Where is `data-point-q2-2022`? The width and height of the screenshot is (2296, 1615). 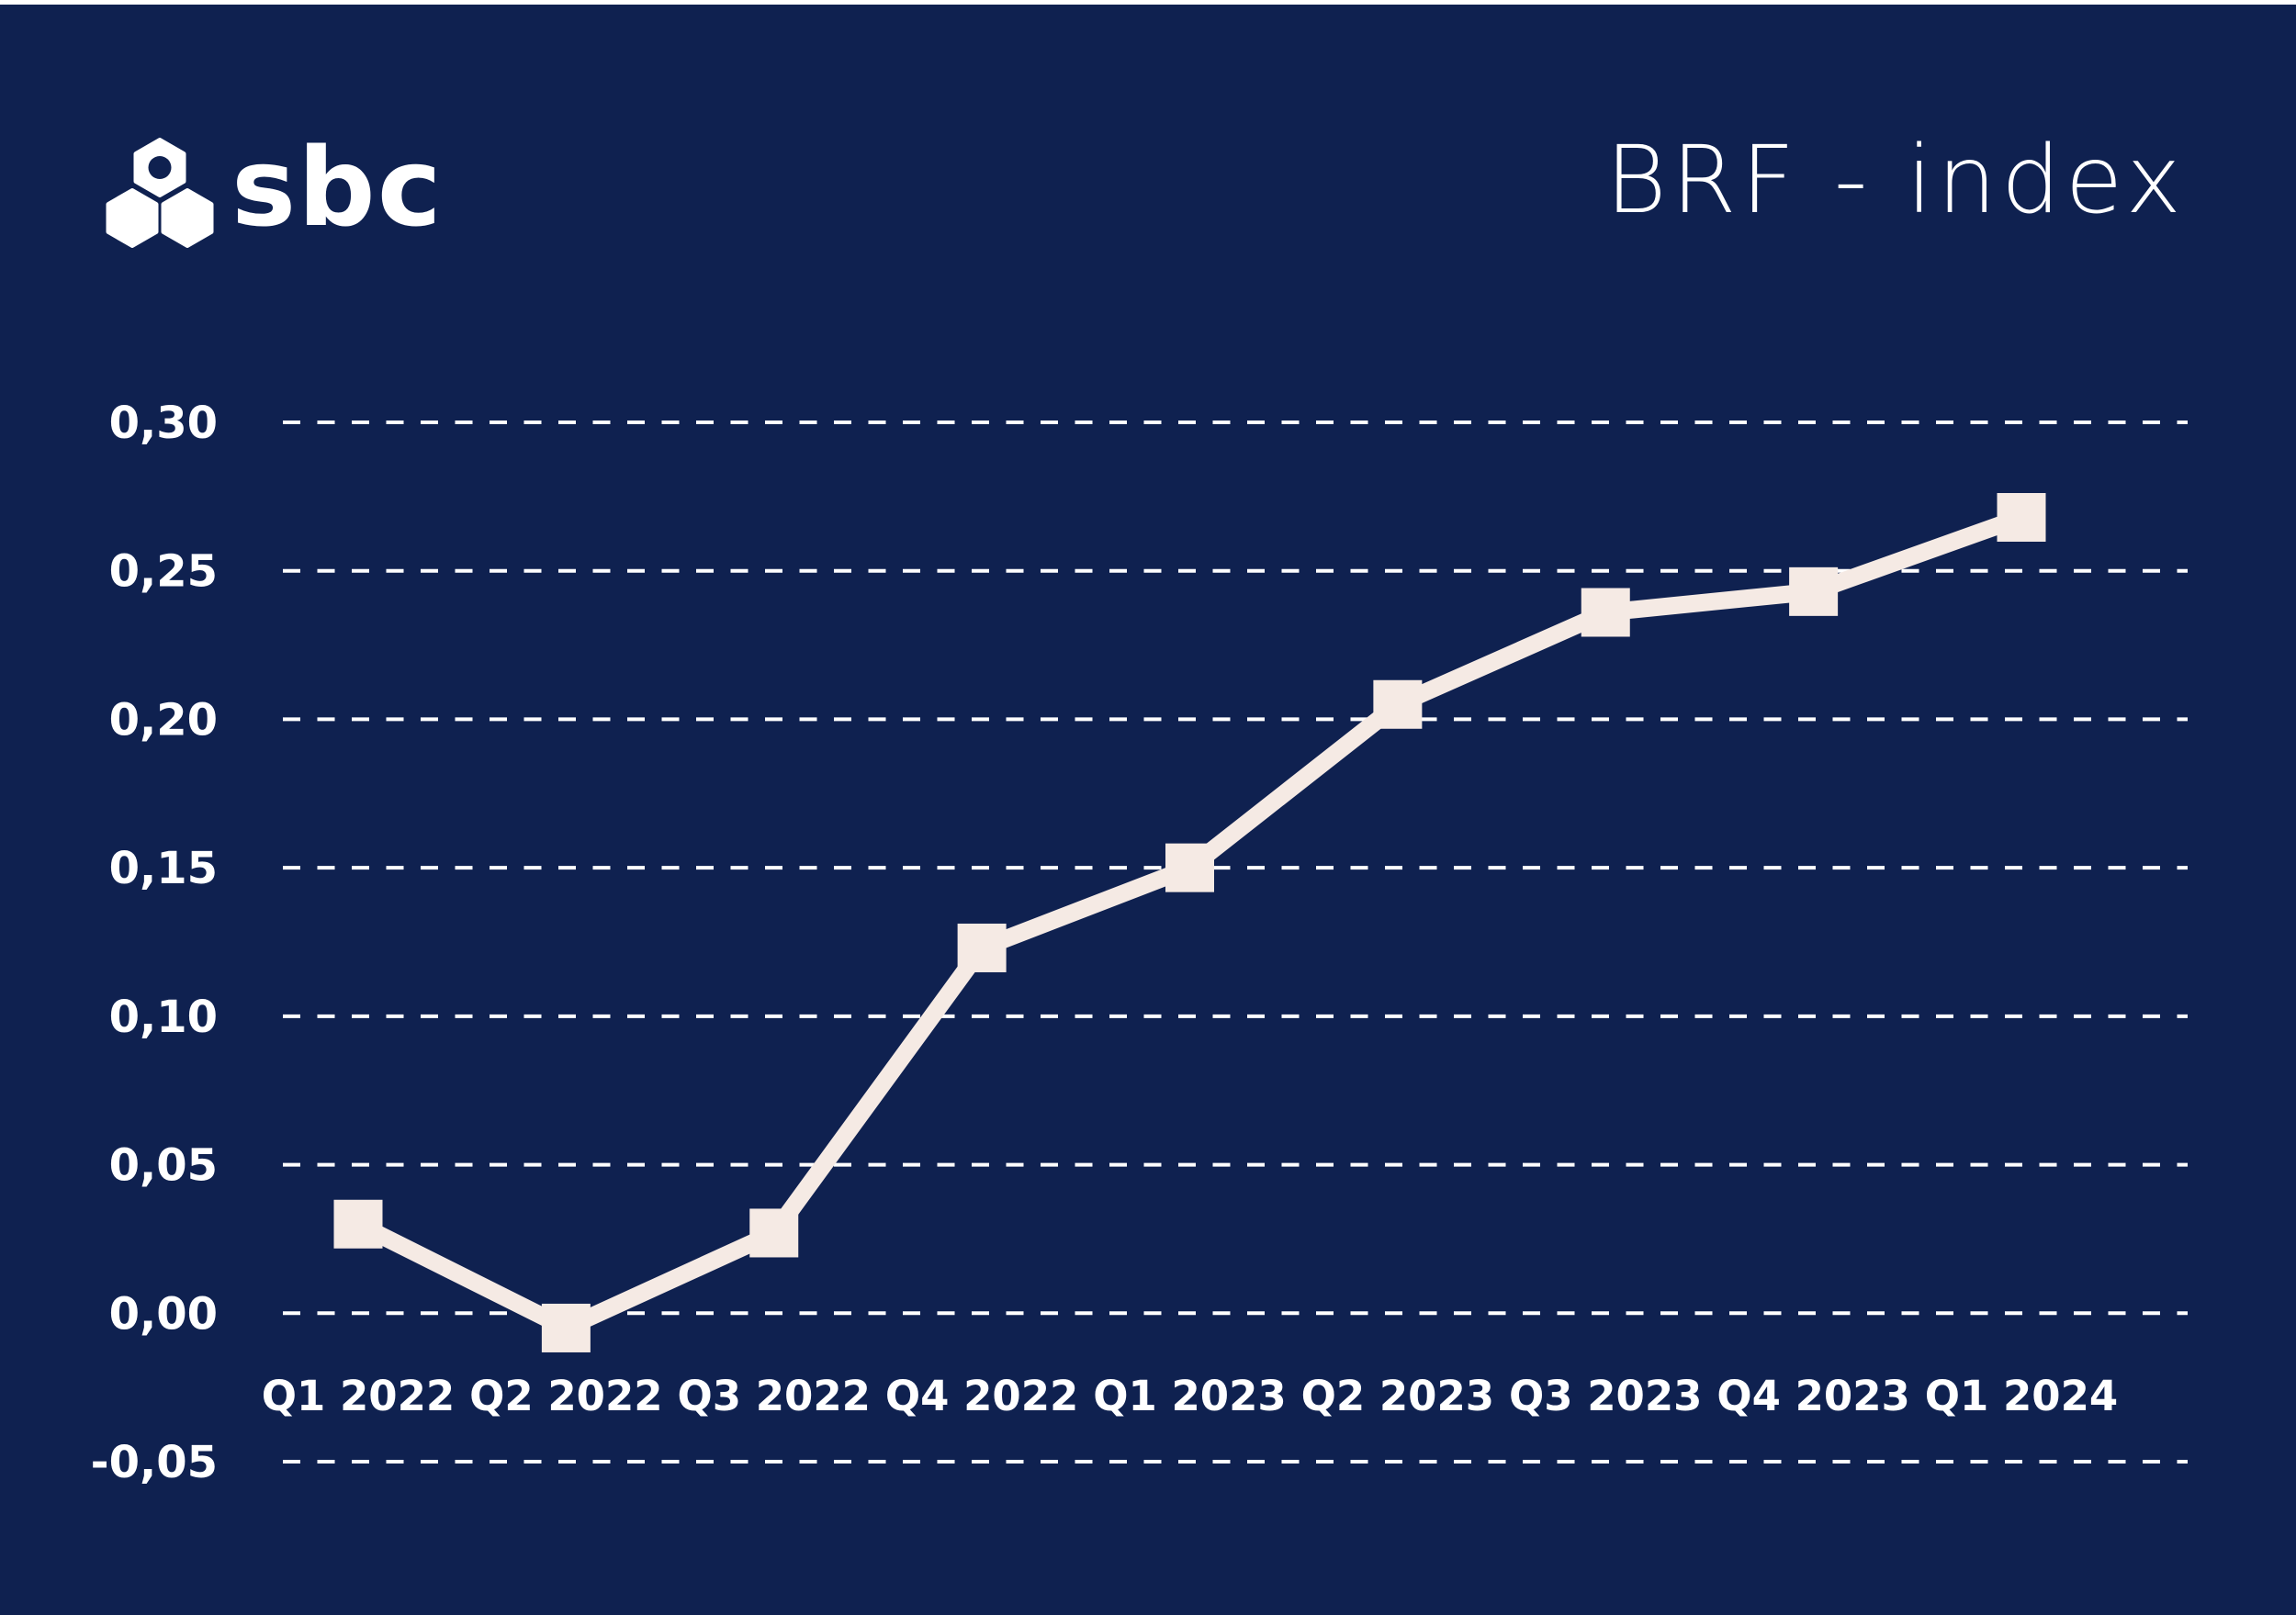 data-point-q2-2022 is located at coordinates (566, 1327).